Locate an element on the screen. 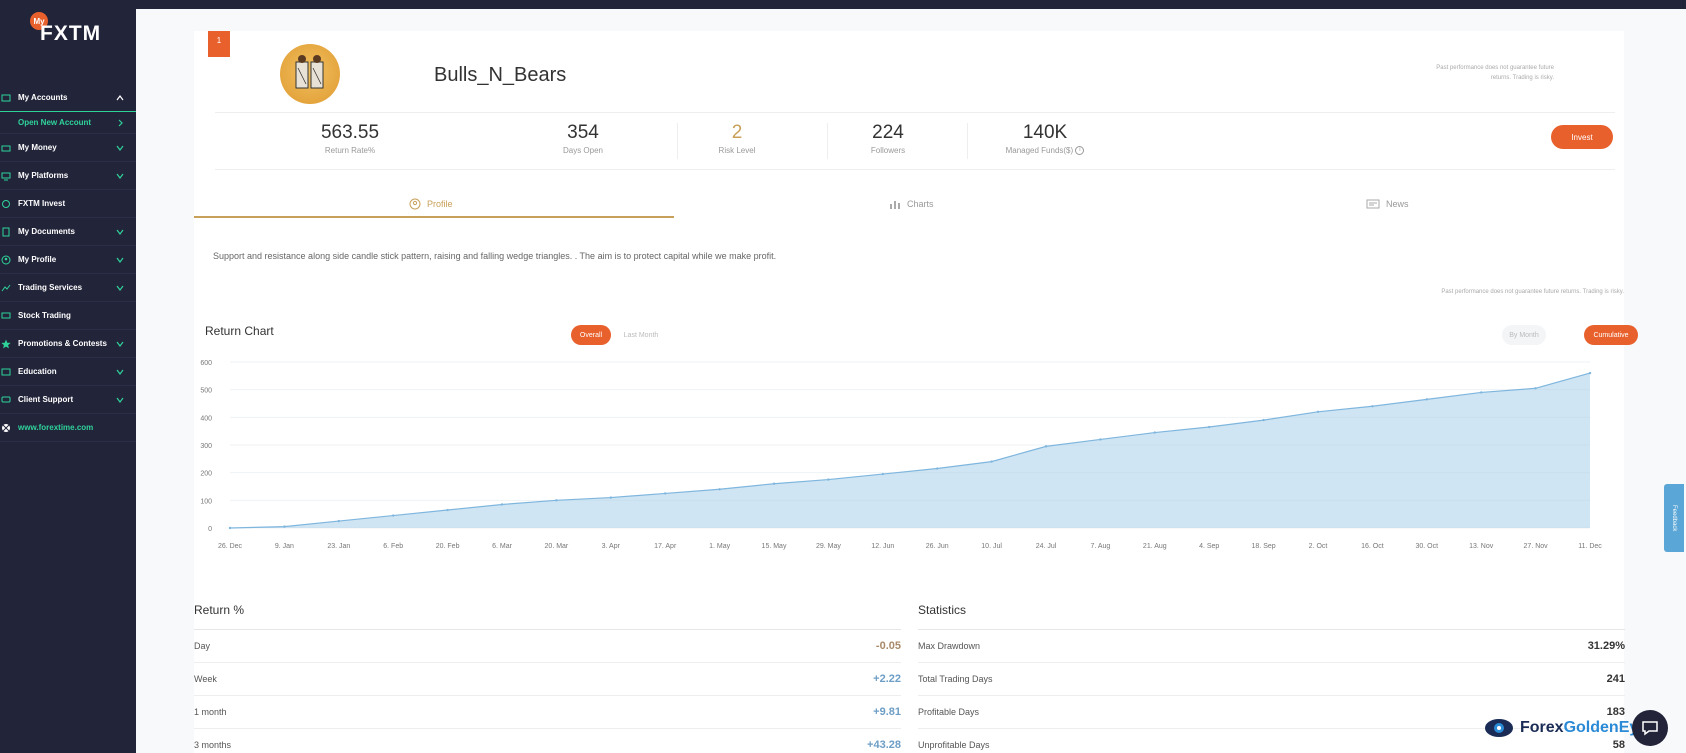 The image size is (1686, 753). tab-news: News is located at coordinates (1387, 204).